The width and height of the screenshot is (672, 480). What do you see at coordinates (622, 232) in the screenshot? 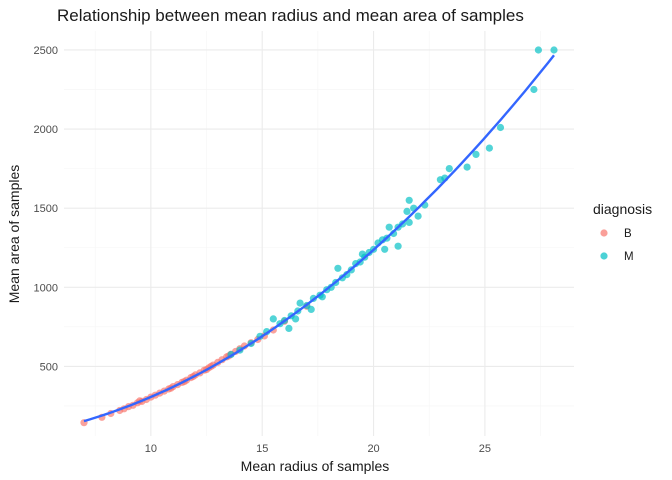
I see `legend: diagnosis B M` at bounding box center [622, 232].